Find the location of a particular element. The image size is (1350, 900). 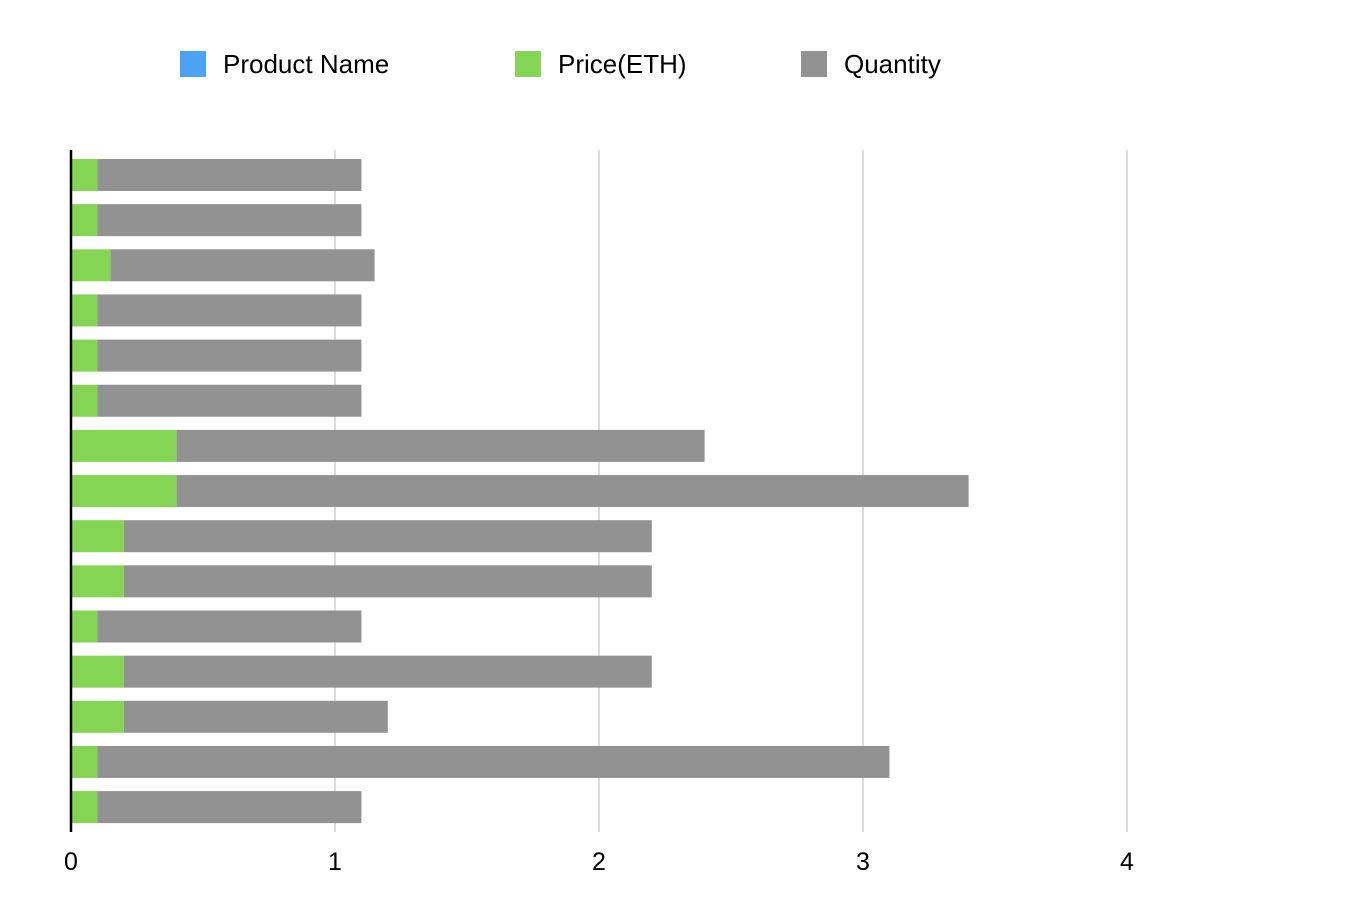

legend: Product Name Price(ETH) Quantity is located at coordinates (675, 55).